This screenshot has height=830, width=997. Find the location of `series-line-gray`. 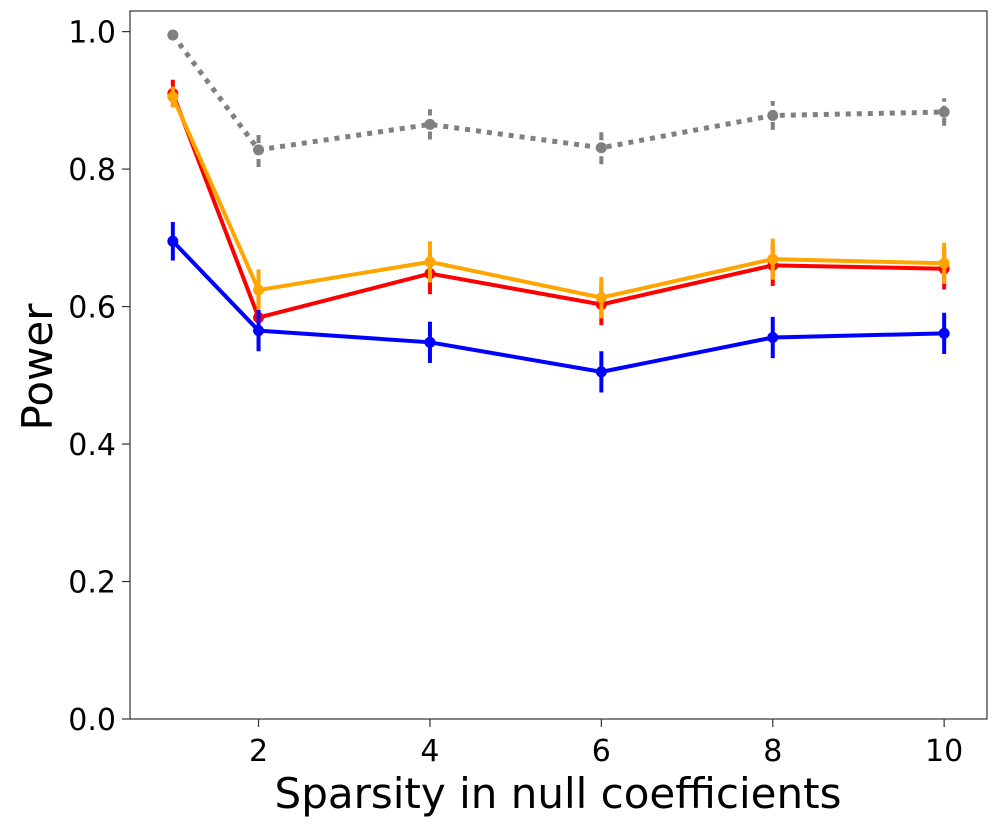

series-line-gray is located at coordinates (557, 93).